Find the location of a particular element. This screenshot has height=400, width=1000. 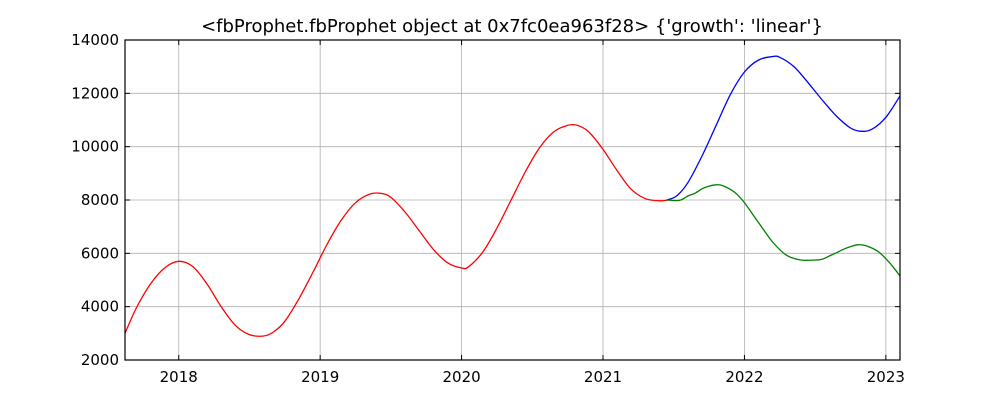

y-tick-label: 12000 is located at coordinates (95, 93).